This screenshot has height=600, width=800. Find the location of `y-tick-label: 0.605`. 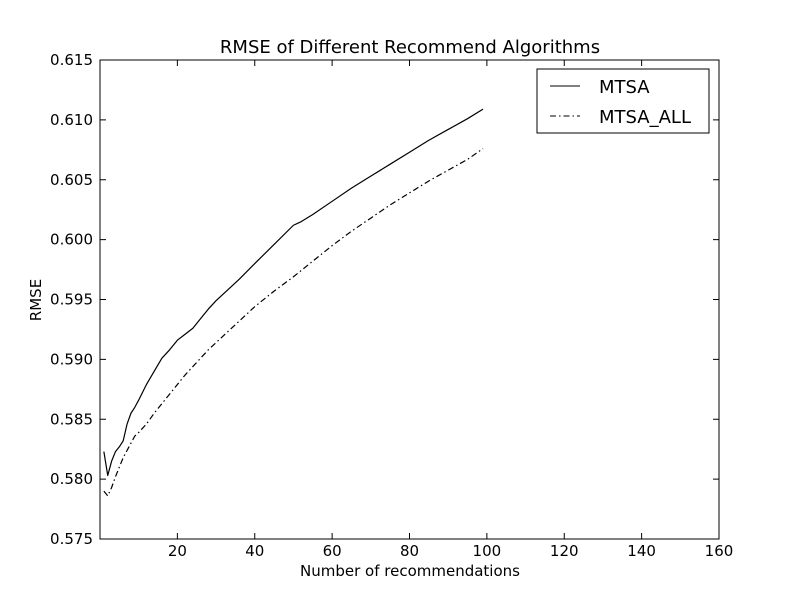

y-tick-label: 0.605 is located at coordinates (71, 180).